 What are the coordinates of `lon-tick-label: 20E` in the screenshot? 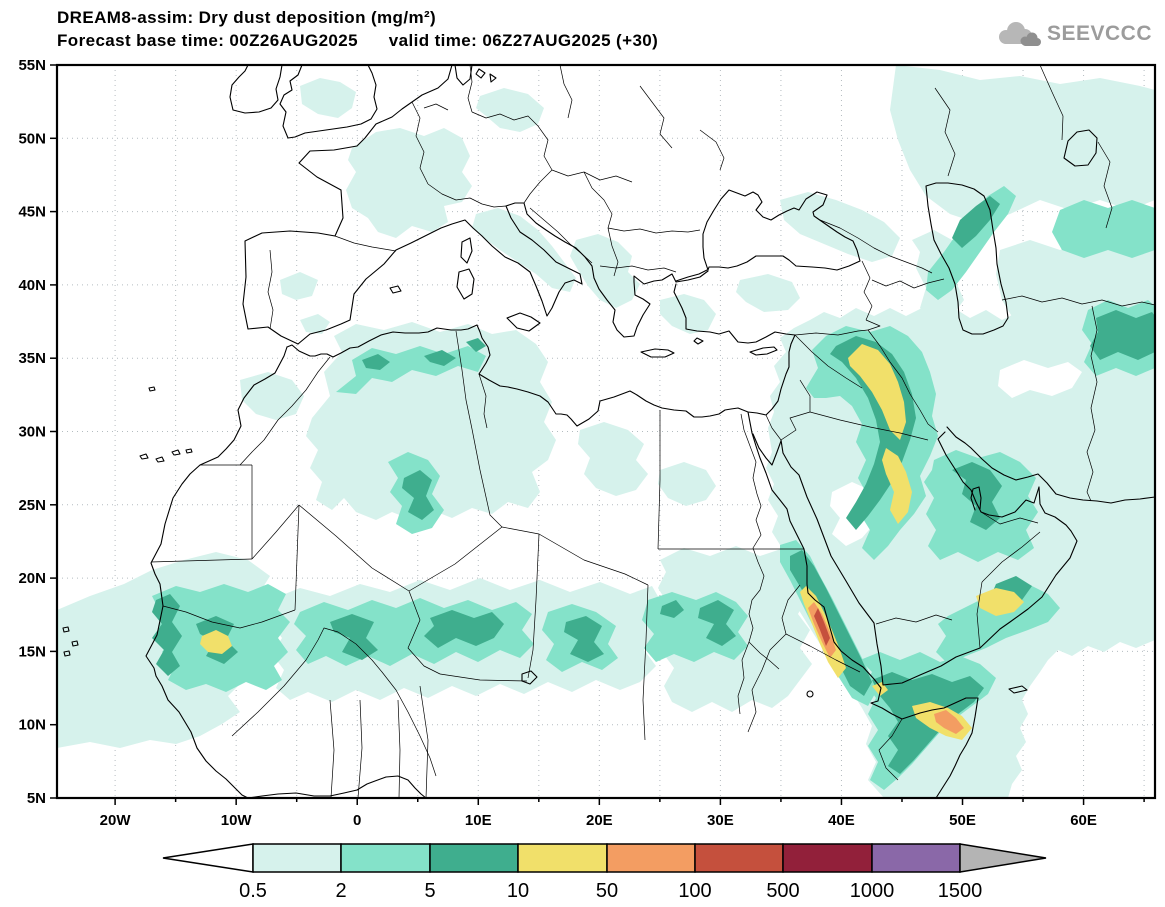 It's located at (599, 820).